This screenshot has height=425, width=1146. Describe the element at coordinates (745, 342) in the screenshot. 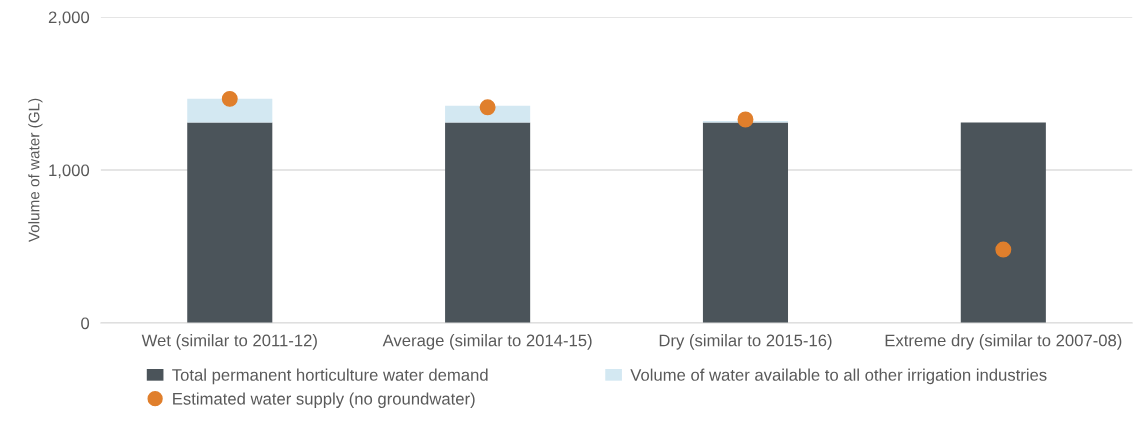

I see `x-tick-label: Dry (similar to 2015-16)` at that location.